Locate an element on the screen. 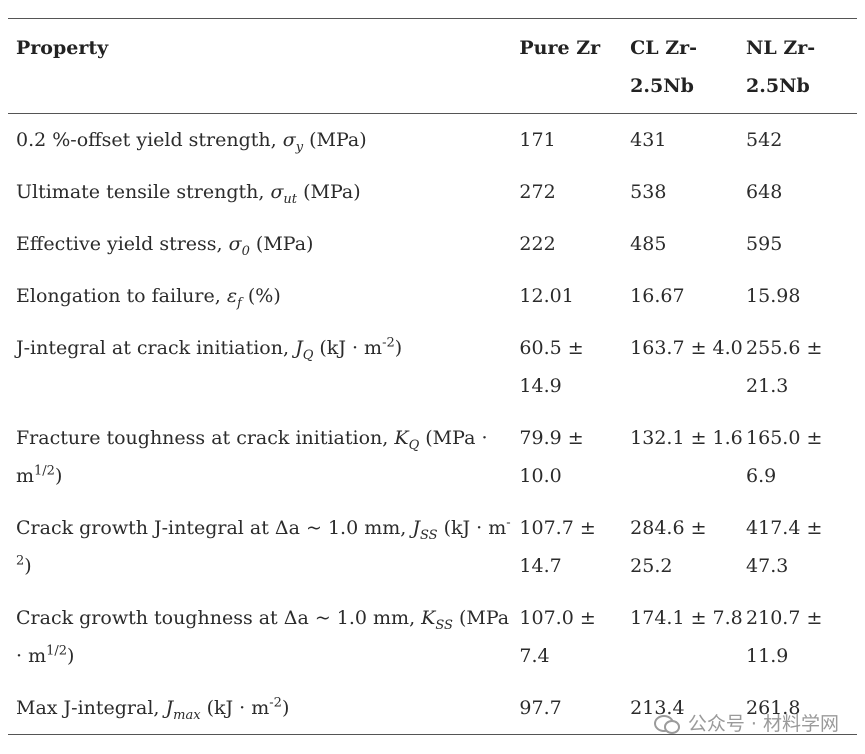  value-cell: 107.7 ± 14.7 is located at coordinates (557, 547).